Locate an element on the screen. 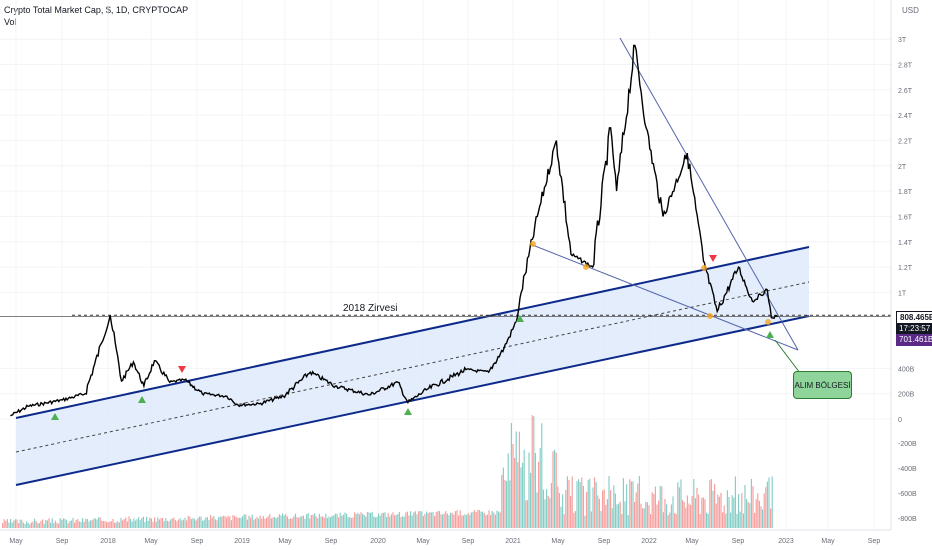 Image resolution: width=932 pixels, height=550 pixels. time-tick-label: 2023 is located at coordinates (786, 541).